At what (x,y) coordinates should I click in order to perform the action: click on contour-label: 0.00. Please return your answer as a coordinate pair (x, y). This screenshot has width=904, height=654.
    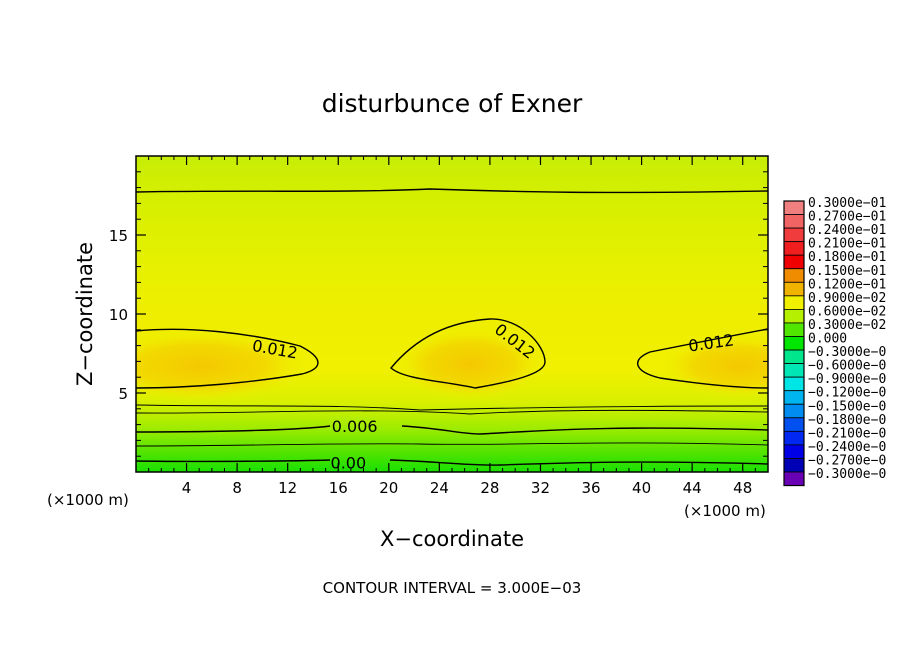
    Looking at the image, I should click on (349, 463).